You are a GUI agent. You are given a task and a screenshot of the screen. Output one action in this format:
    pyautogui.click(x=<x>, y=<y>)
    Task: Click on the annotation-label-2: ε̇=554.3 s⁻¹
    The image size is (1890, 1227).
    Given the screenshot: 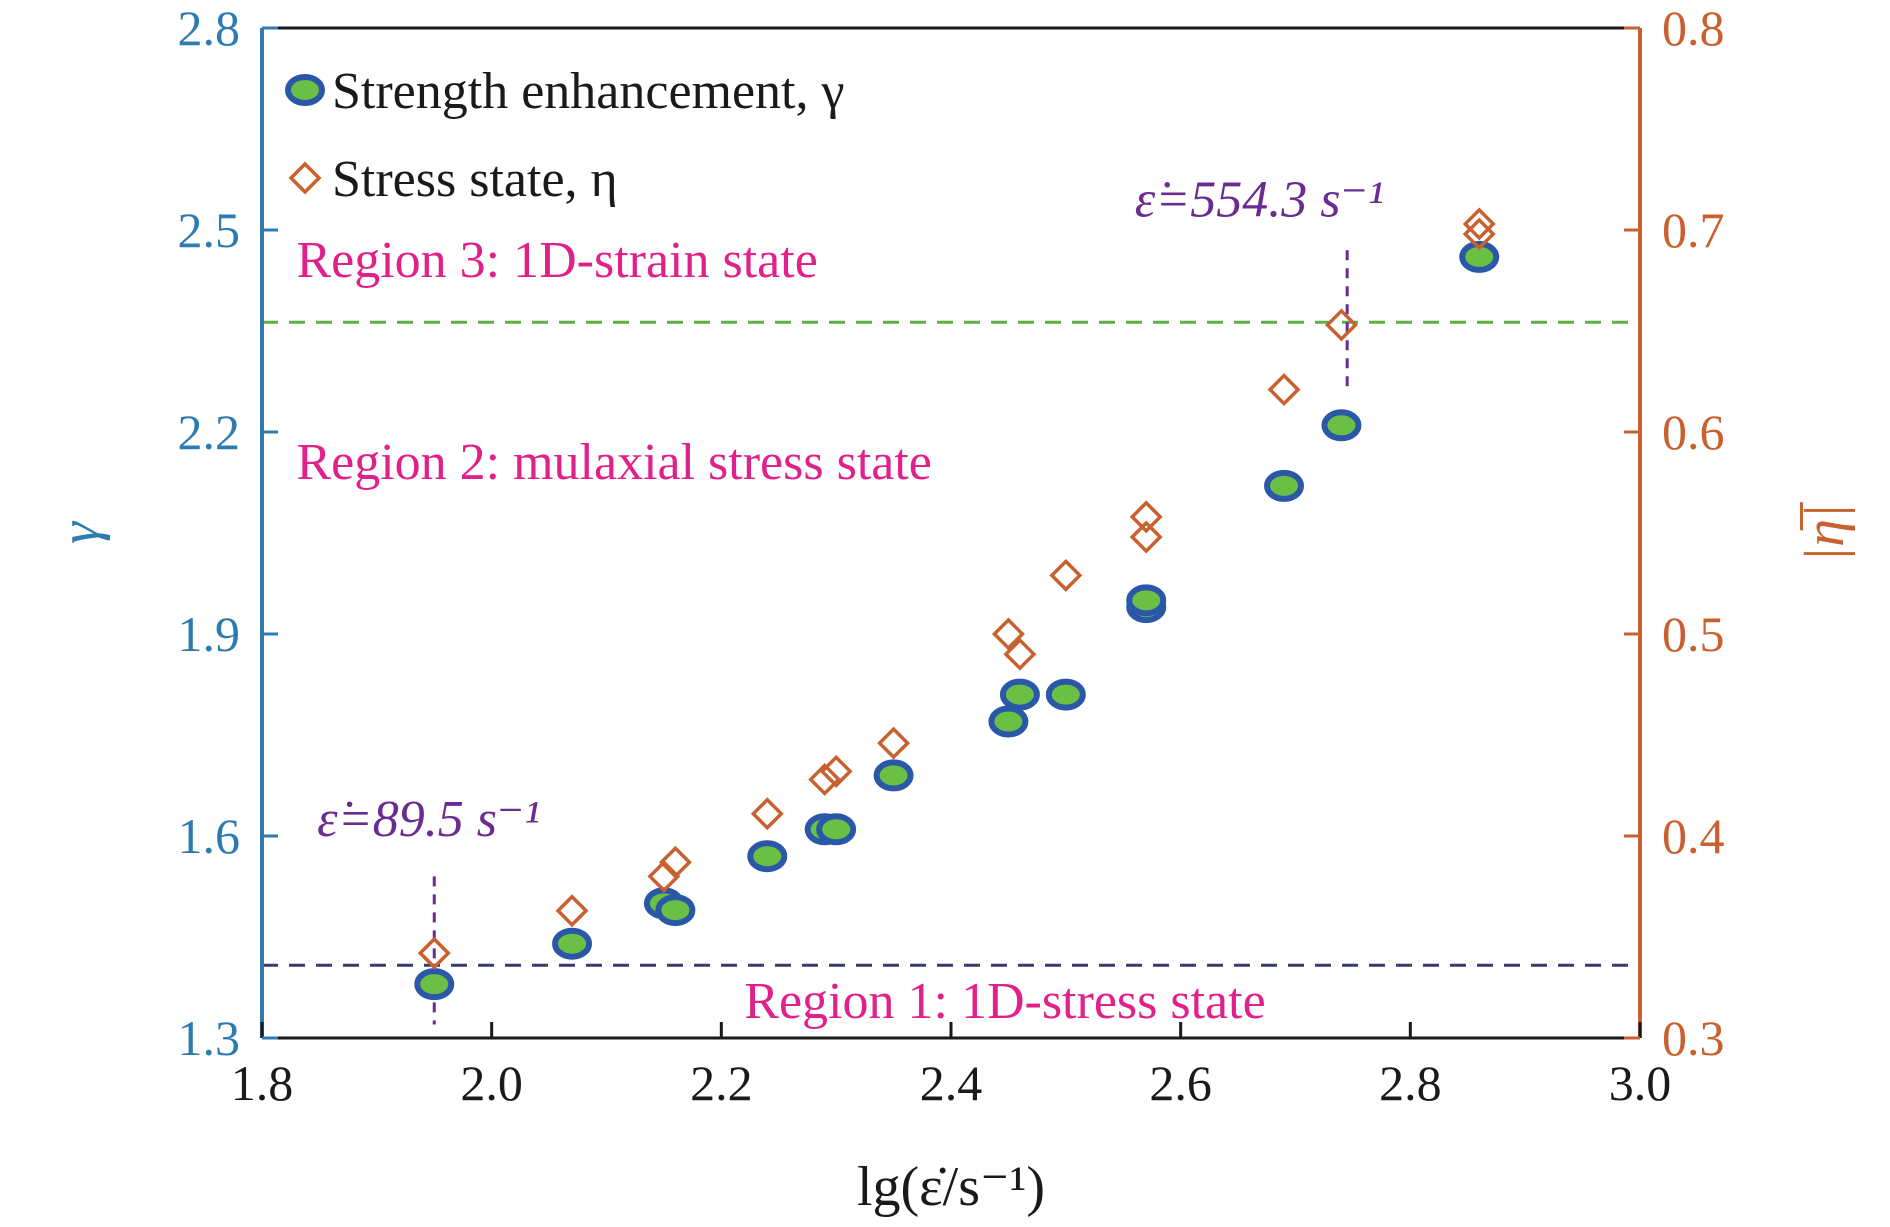 What is the action you would take?
    pyautogui.click(x=1259, y=200)
    